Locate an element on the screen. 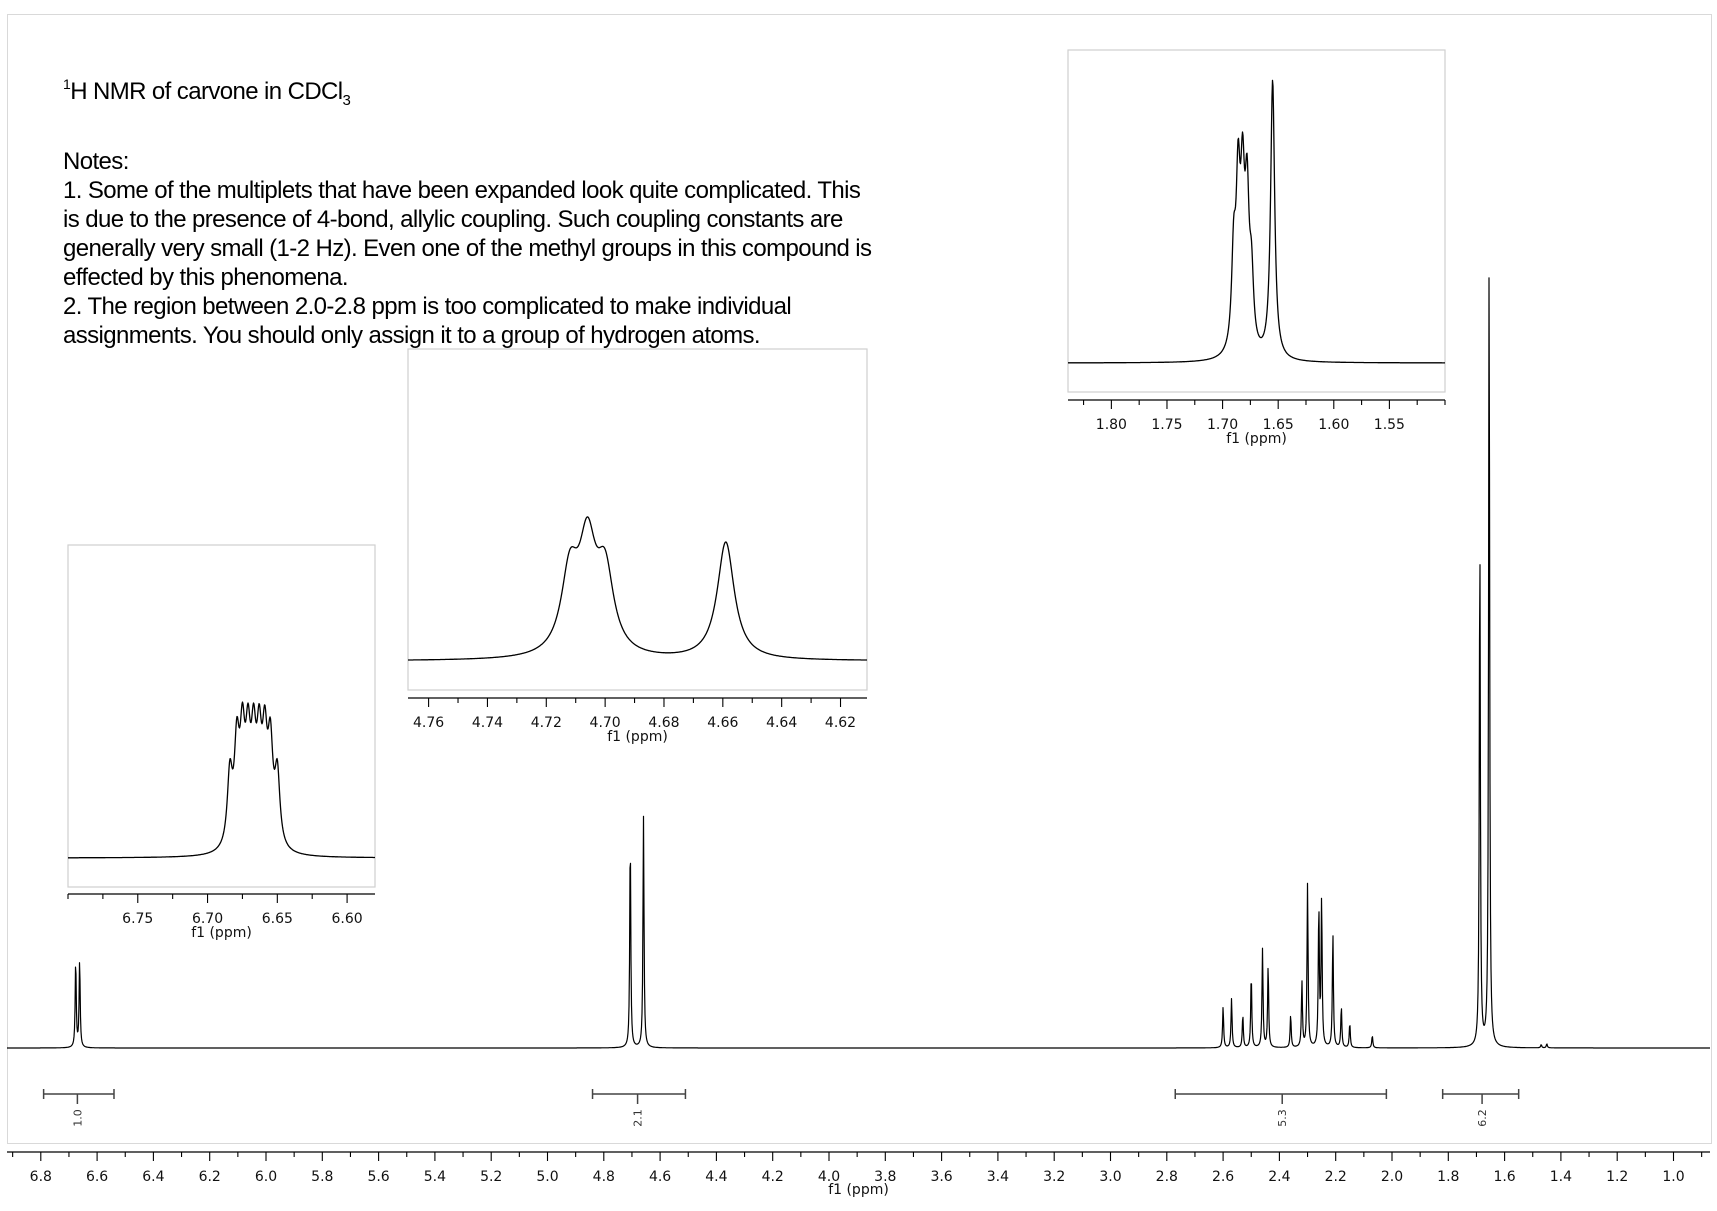 Image resolution: width=1717 pixels, height=1211 pixels. integral-value: 6.2 is located at coordinates (1482, 1118).